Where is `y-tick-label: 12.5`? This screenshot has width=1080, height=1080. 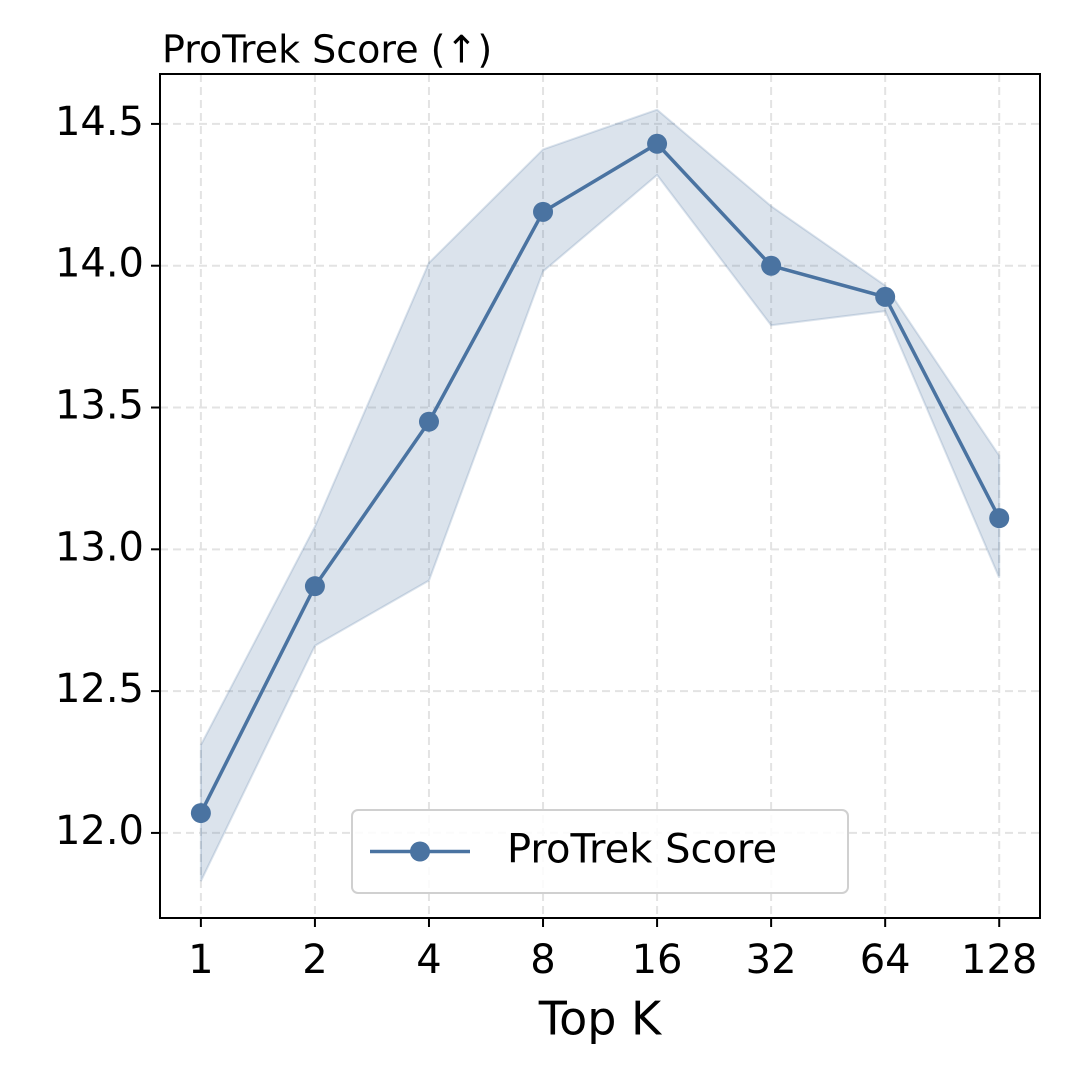 y-tick-label: 12.5 is located at coordinates (99, 689).